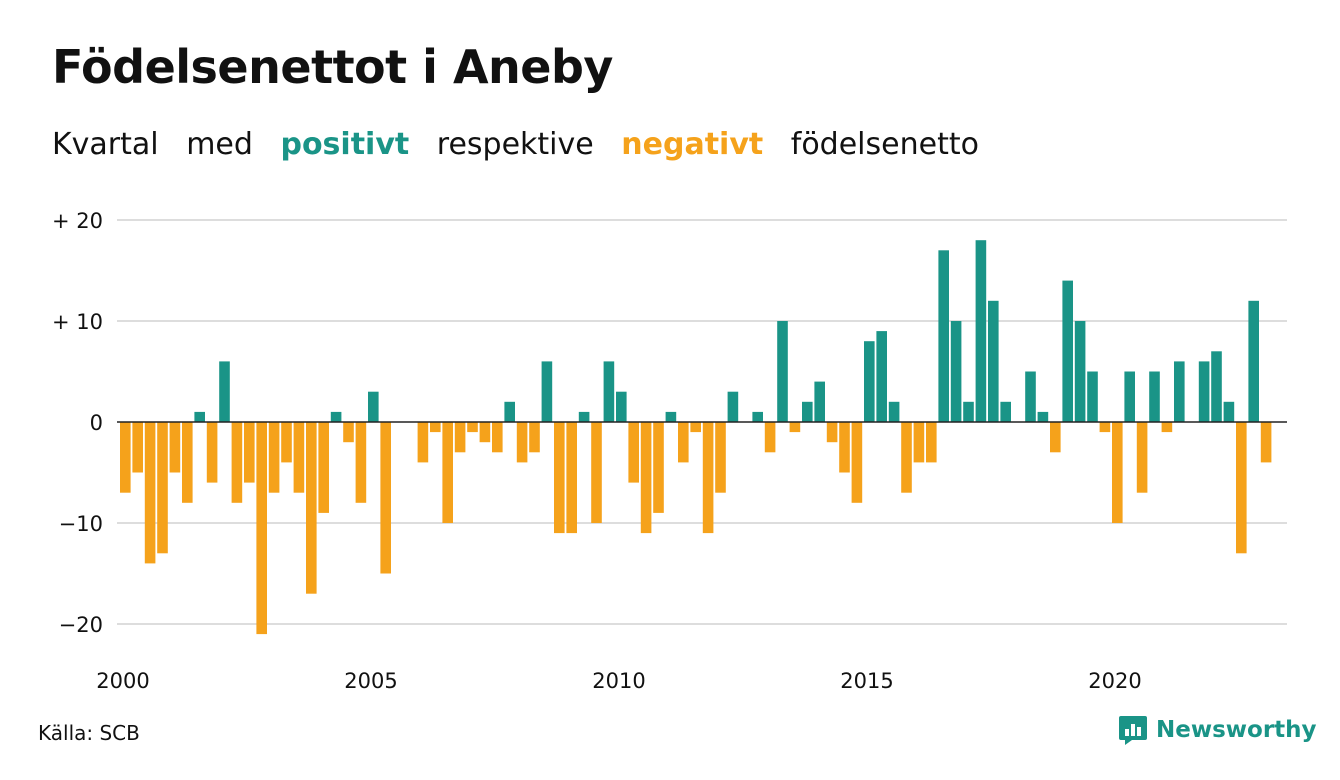  What do you see at coordinates (77, 322) in the screenshot?
I see `y-tick-label: + 10` at bounding box center [77, 322].